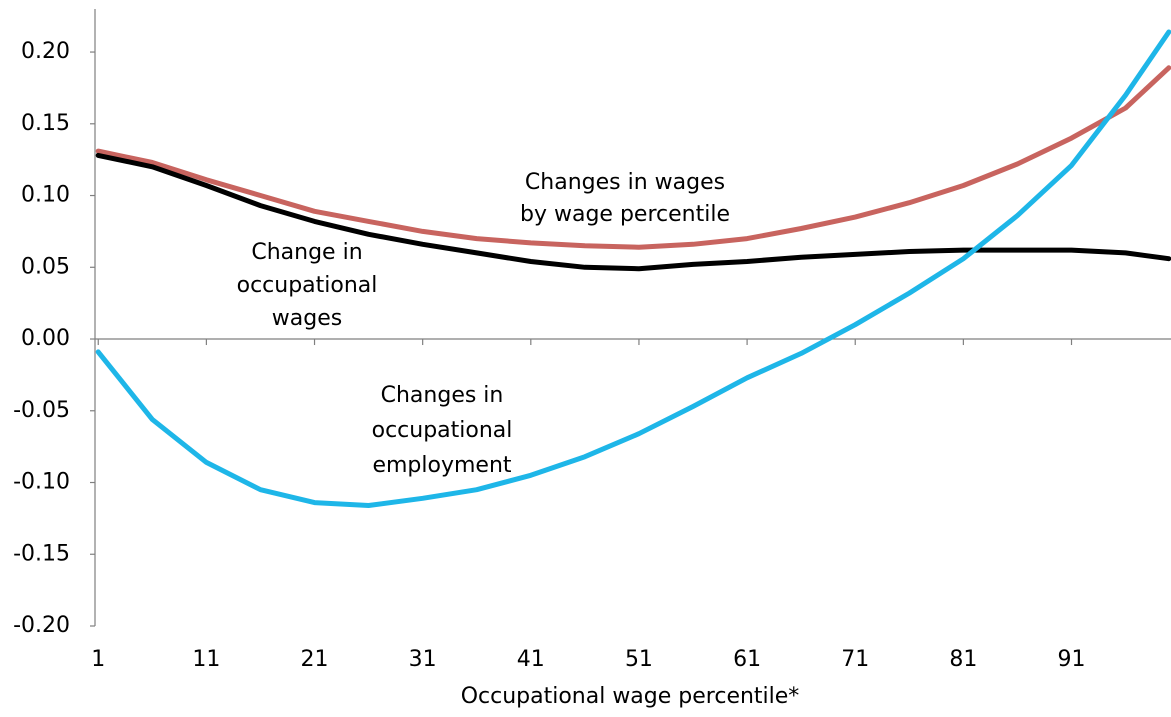  I want to click on y-tick-label: 0.15, so click(45, 123).